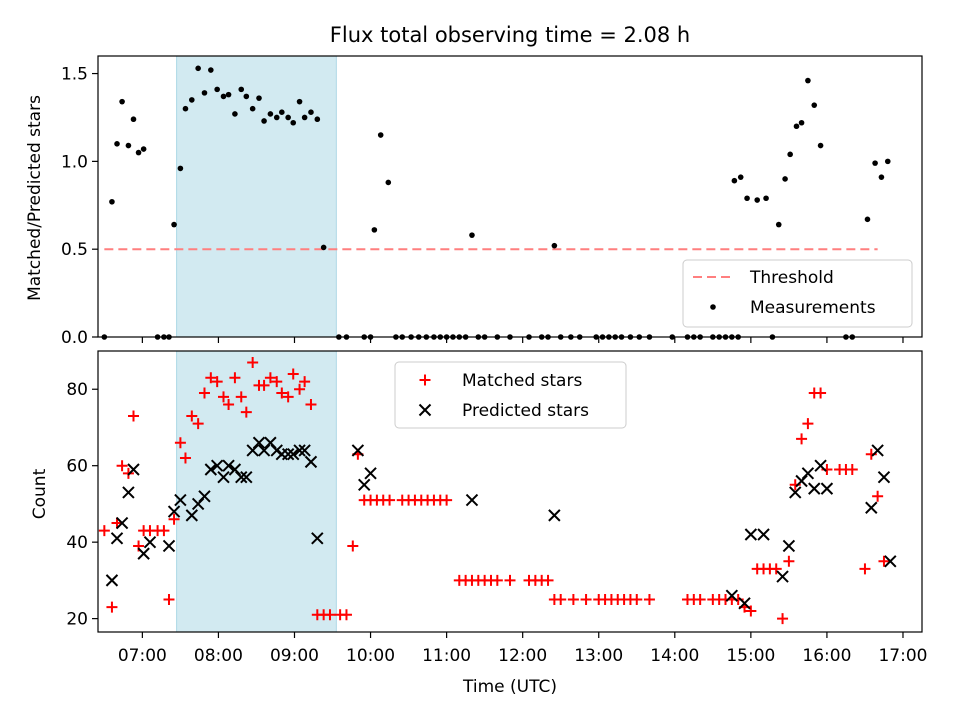  Describe the element at coordinates (510, 35) in the screenshot. I see `chart-title: Flux total observing time = 2.08 h` at that location.